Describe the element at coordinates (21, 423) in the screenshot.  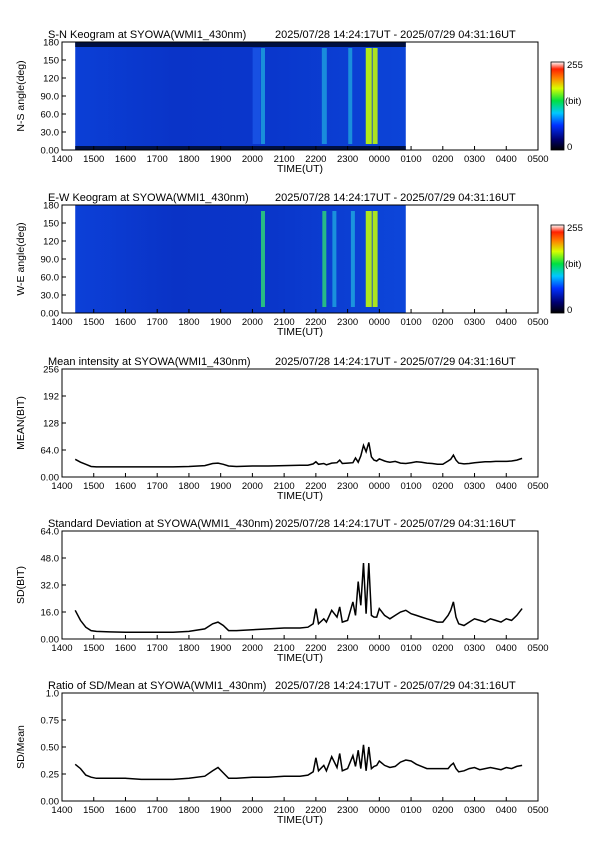
I see `y-axis-label: MEAN(BIT)` at that location.